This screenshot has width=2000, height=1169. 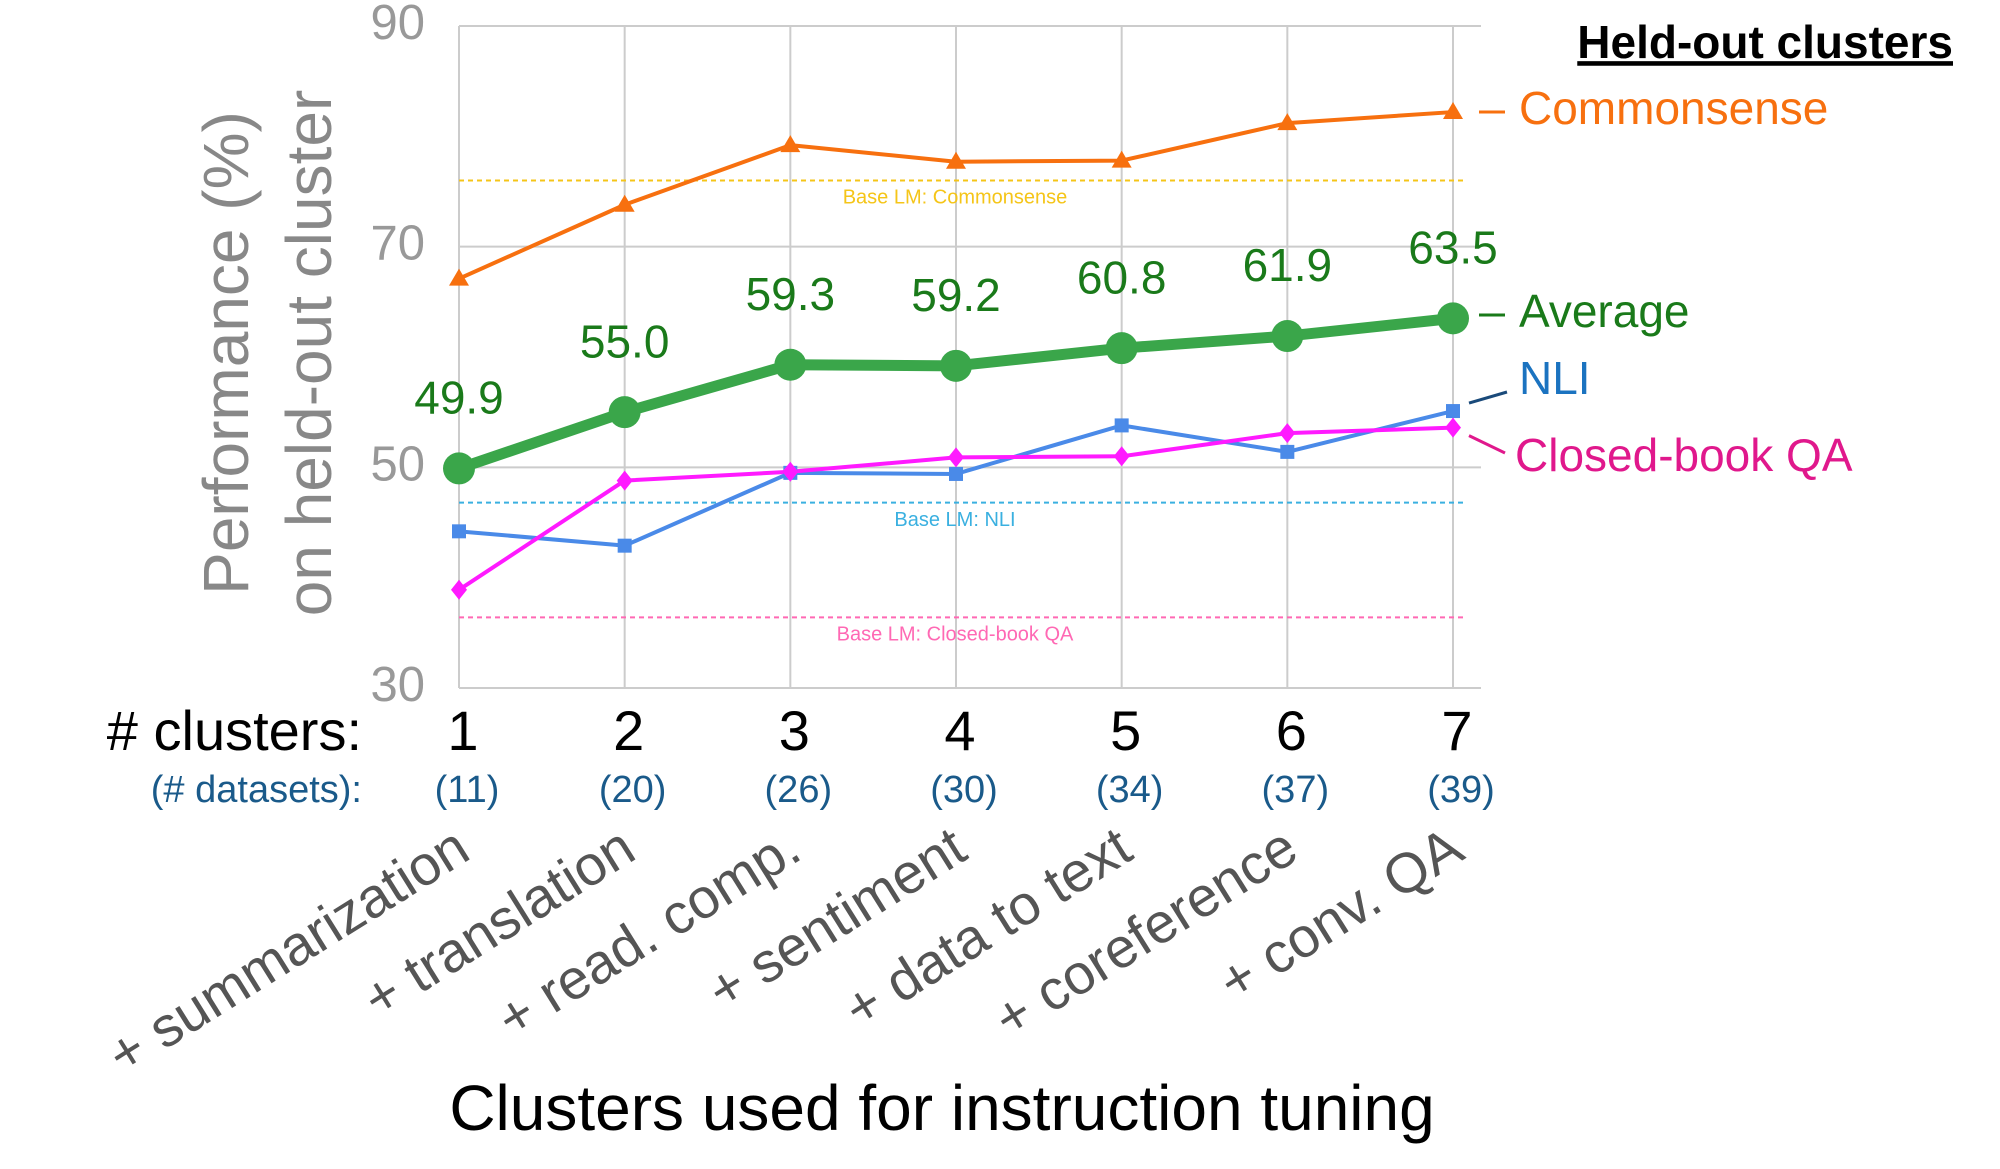 I want to click on dataset-count: (37), so click(x=1296, y=790).